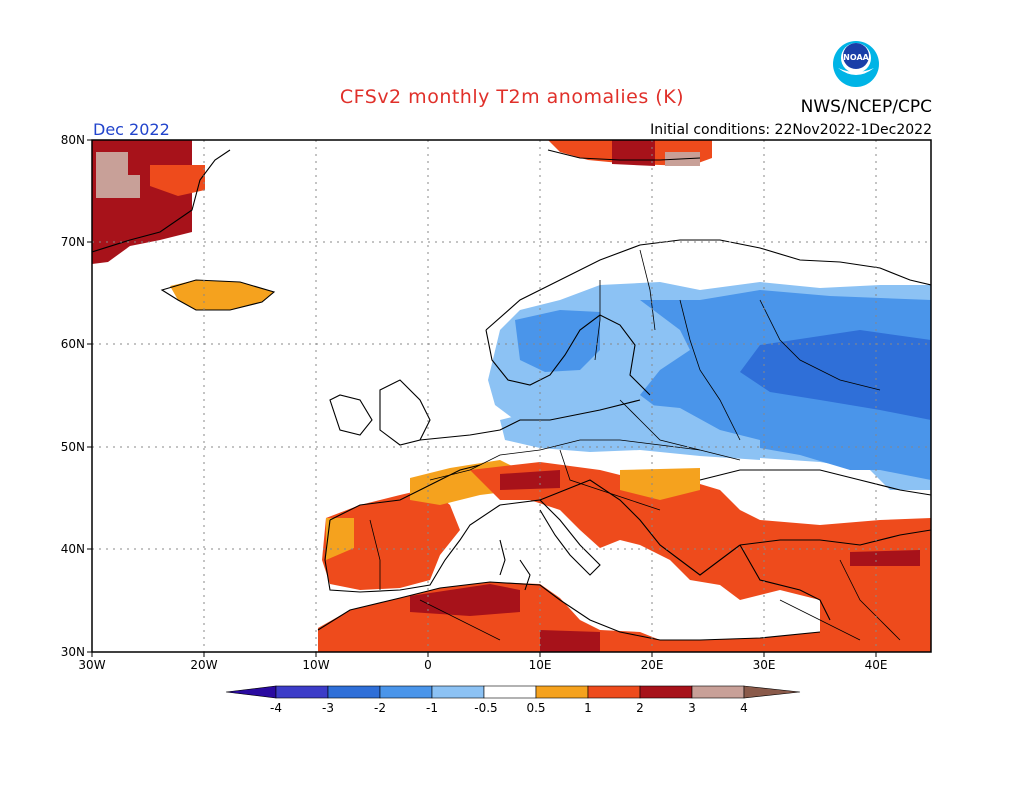  Describe the element at coordinates (535, 708) in the screenshot. I see `colorbar-label: 0.5` at that location.